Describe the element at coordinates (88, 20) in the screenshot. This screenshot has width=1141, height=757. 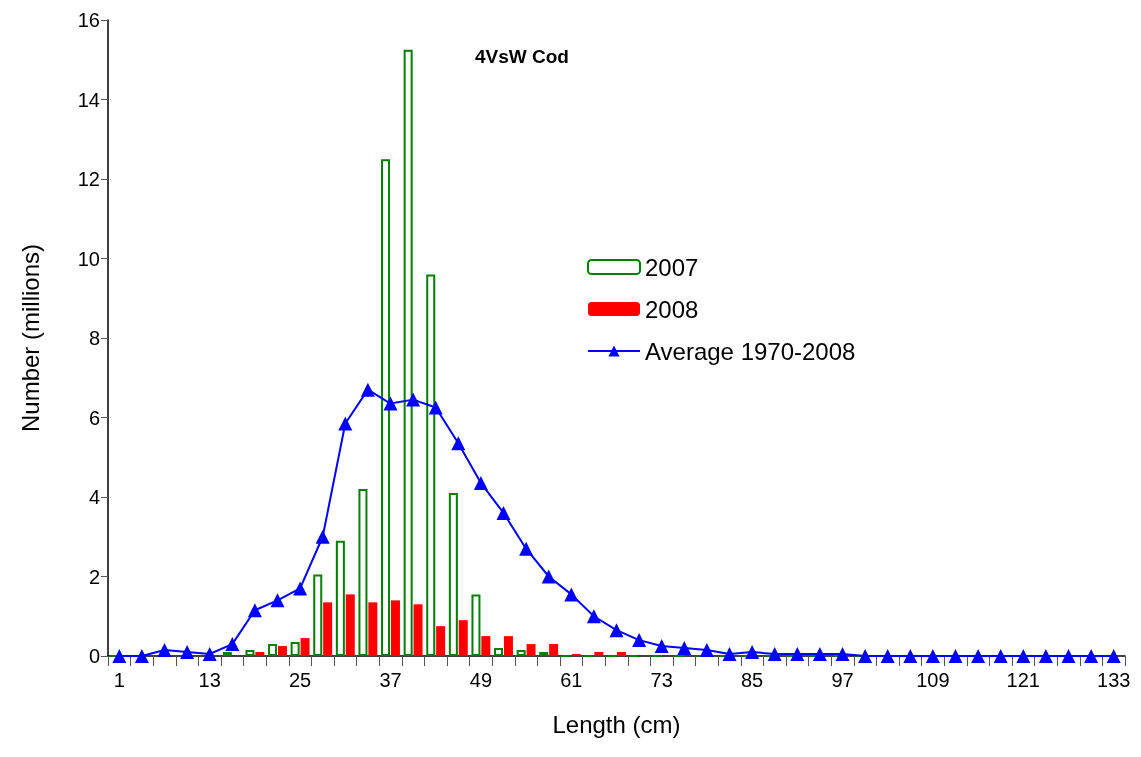
I see `y-tick-label: 16` at that location.